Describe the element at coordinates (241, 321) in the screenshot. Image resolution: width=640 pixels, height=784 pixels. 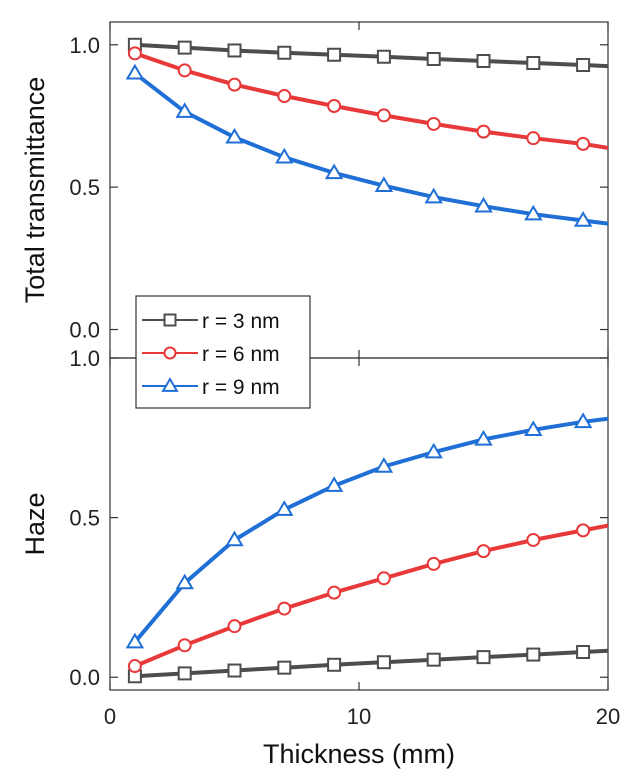
I see `legend-label: r = 3 nm` at that location.